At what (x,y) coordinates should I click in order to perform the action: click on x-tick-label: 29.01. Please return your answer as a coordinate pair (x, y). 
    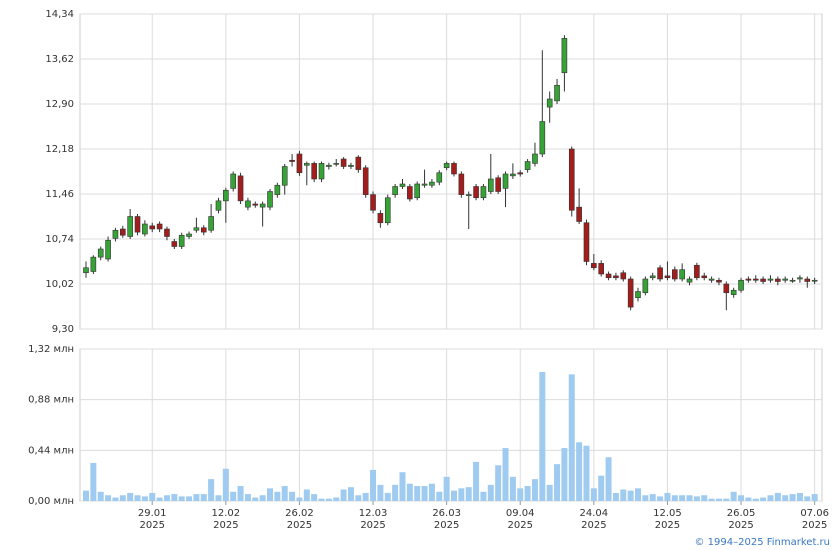
    Looking at the image, I should click on (152, 513).